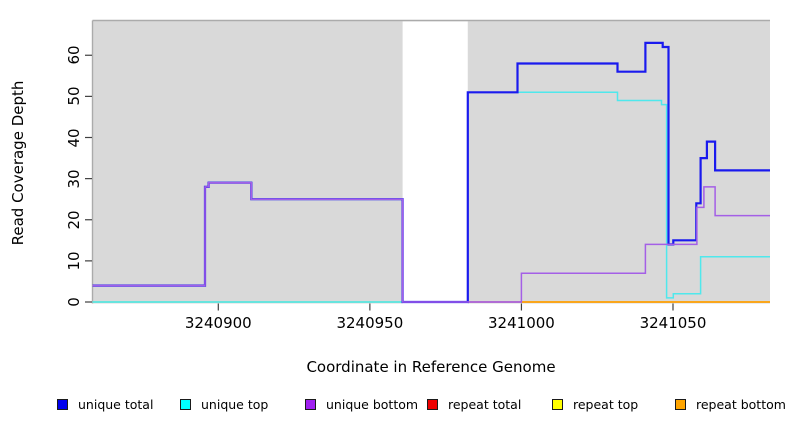 Image resolution: width=792 pixels, height=432 pixels. I want to click on y-axis-title: Read Coverage Depth, so click(18, 163).